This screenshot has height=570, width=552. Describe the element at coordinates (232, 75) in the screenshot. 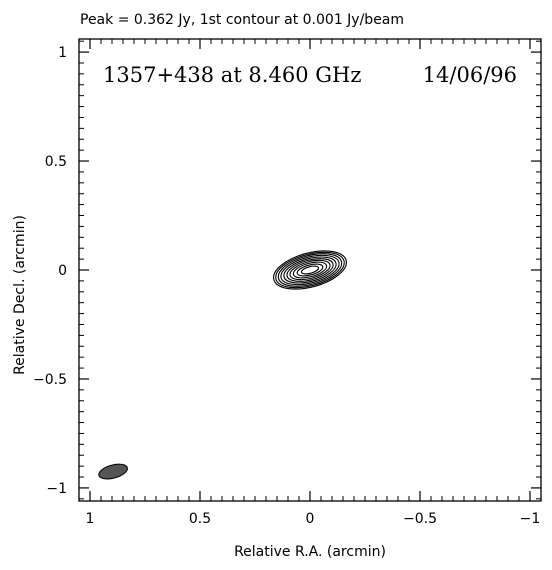

I see `chart-title: 1357+438 at 8.460 GHz` at that location.